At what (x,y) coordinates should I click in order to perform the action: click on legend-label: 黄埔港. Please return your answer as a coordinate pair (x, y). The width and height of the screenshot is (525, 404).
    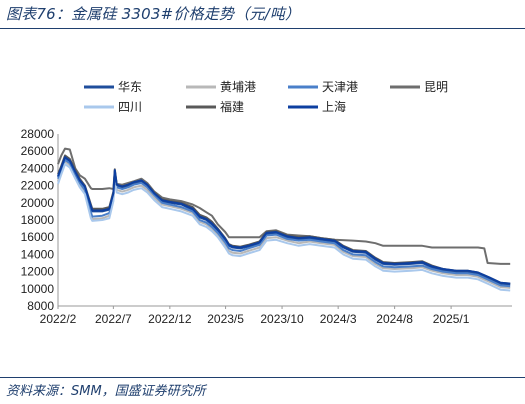
    Looking at the image, I should click on (238, 87).